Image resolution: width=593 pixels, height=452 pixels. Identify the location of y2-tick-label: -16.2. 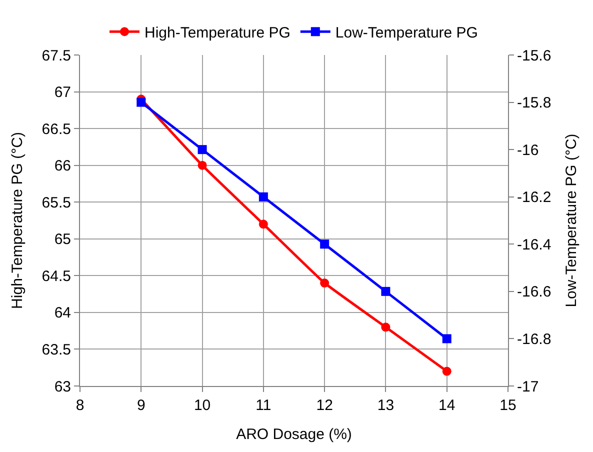
(534, 197).